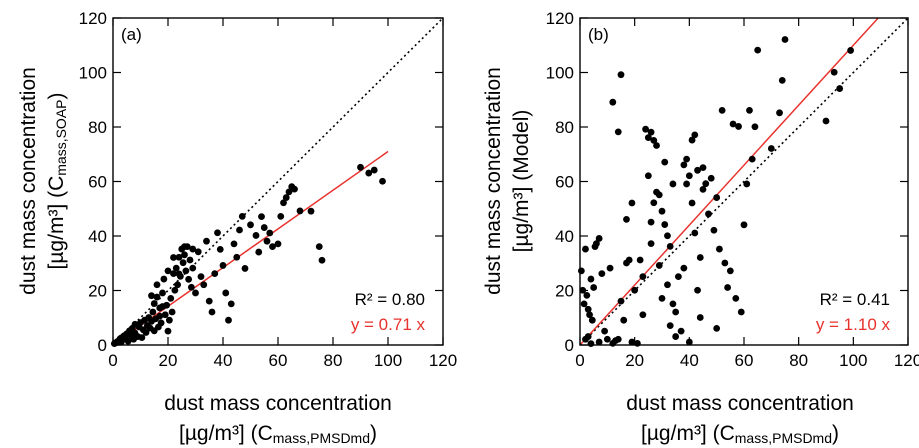 Image resolution: width=919 pixels, height=448 pixels. I want to click on x-tick-label: 100, so click(388, 360).